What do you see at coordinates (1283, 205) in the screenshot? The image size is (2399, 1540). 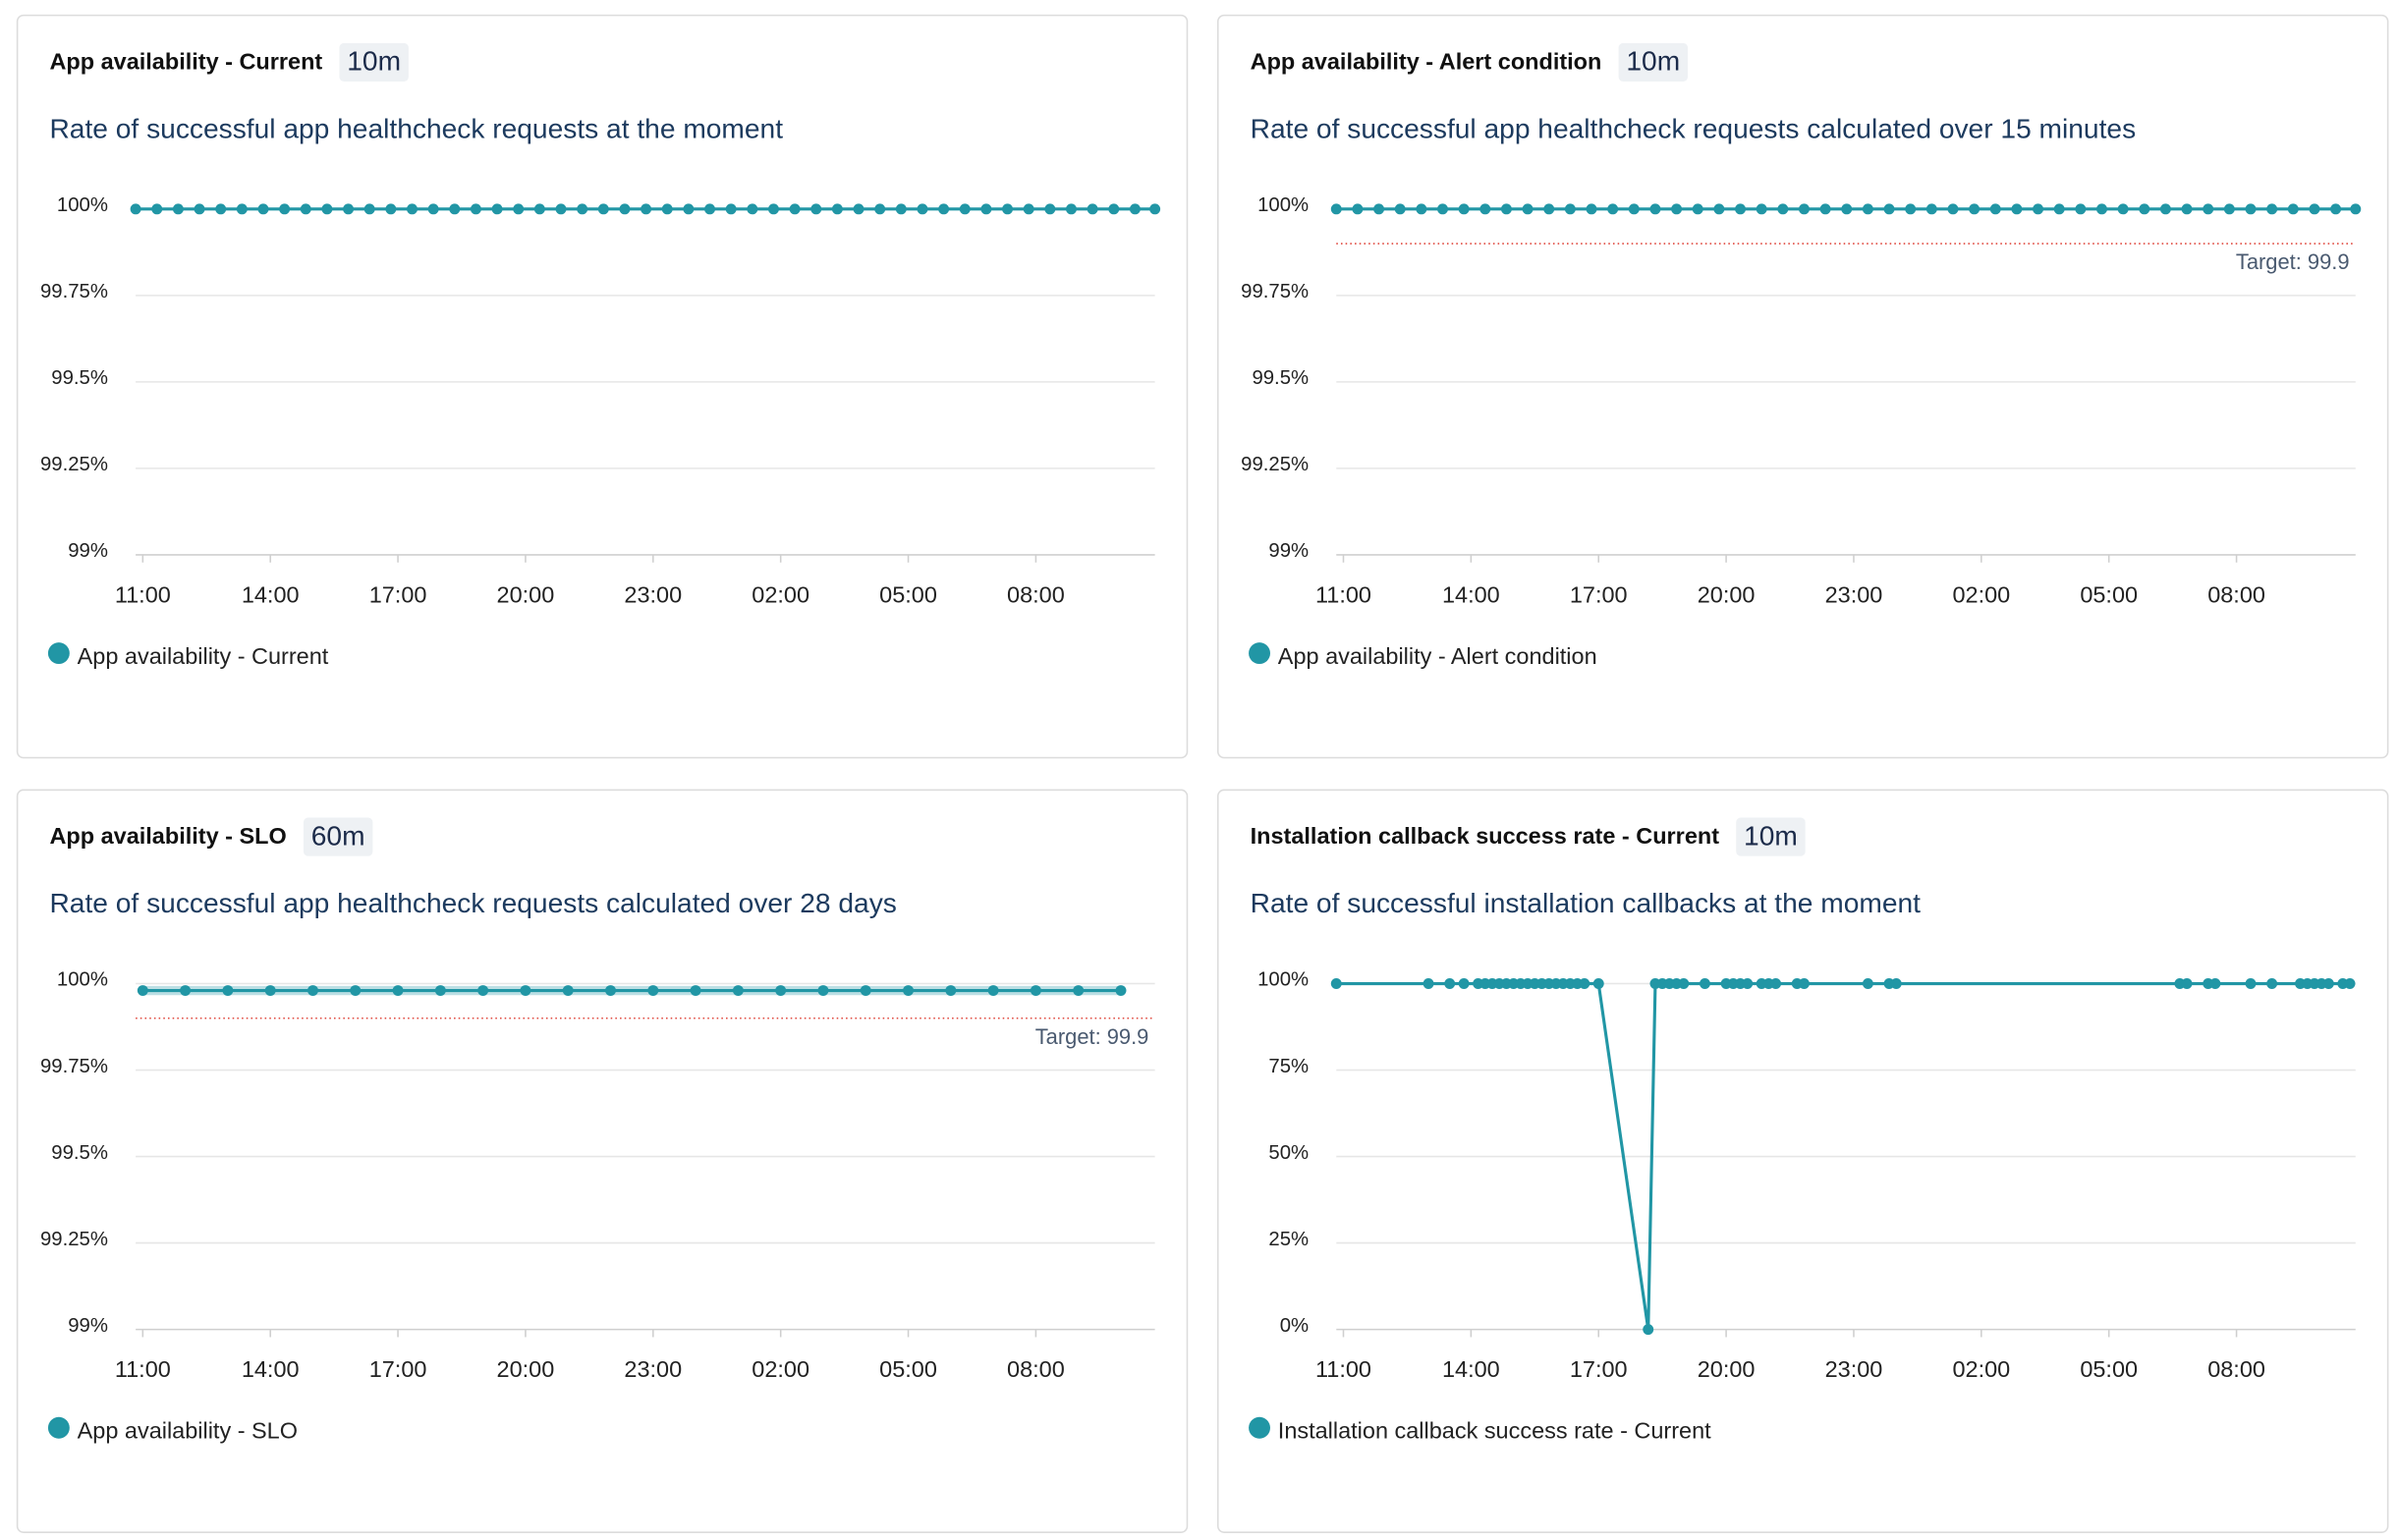 I see `y-tick-label: 100%` at bounding box center [1283, 205].